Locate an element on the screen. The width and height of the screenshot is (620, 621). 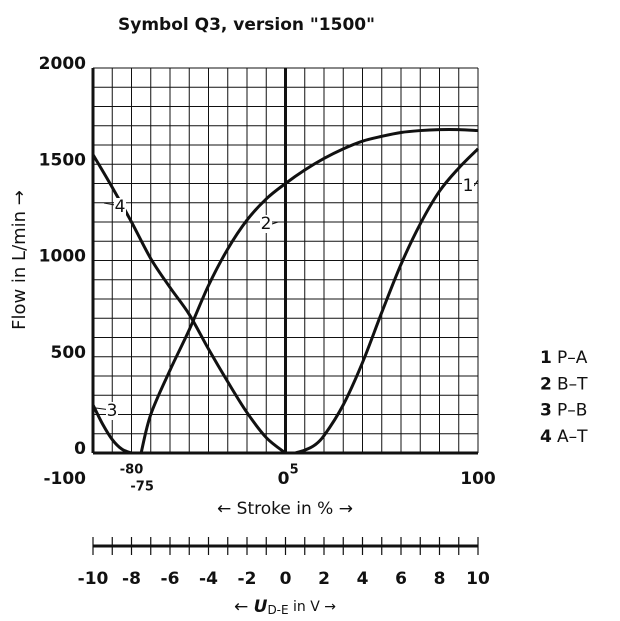
curve-label: 3 is located at coordinates (112, 411).